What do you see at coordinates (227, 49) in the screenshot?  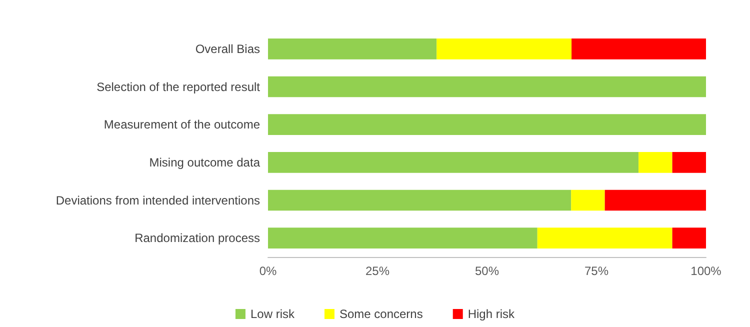 I see `y-tick-label: Overall Bias` at bounding box center [227, 49].